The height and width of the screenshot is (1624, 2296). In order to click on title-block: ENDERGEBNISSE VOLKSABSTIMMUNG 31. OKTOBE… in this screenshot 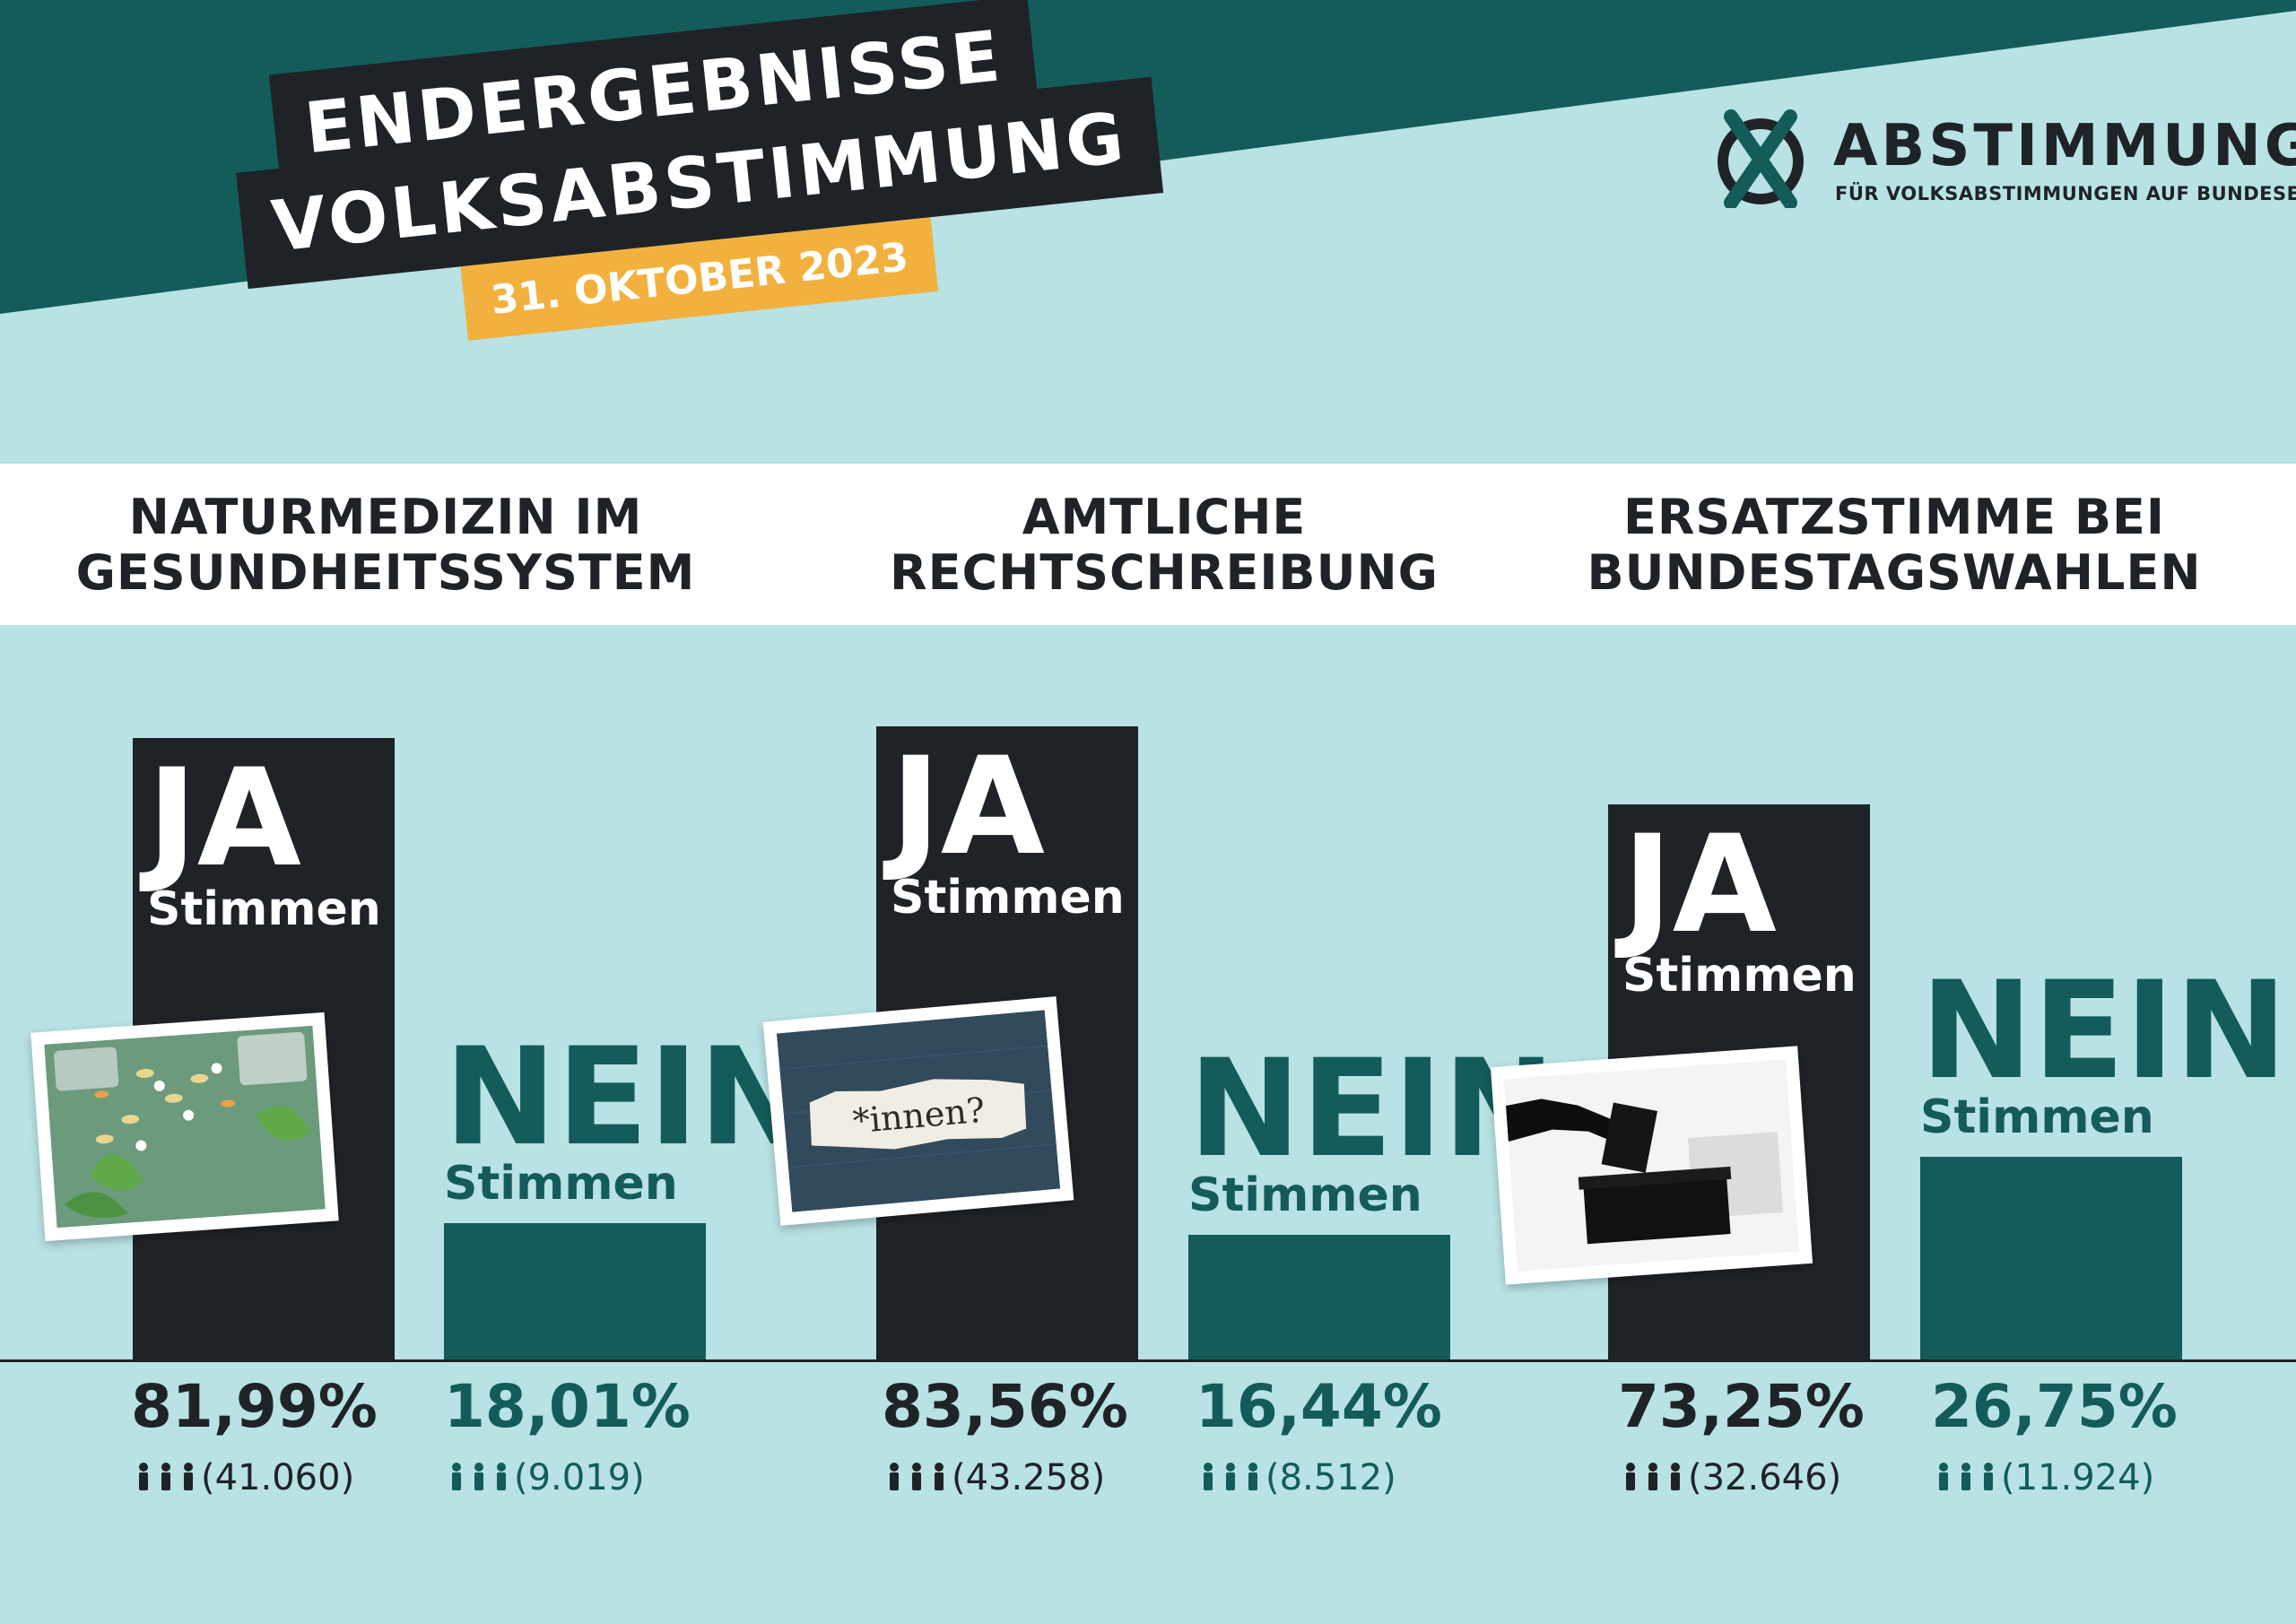, I will do `click(687, 205)`.